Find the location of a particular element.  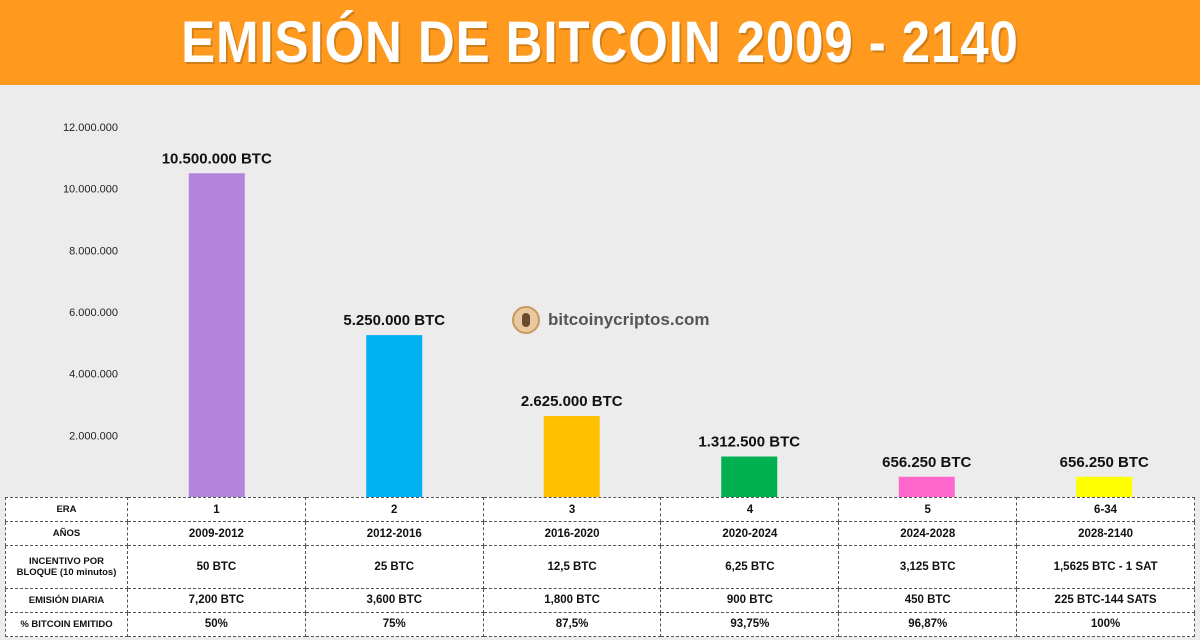

table-cell: 2020-2024 is located at coordinates (750, 534).